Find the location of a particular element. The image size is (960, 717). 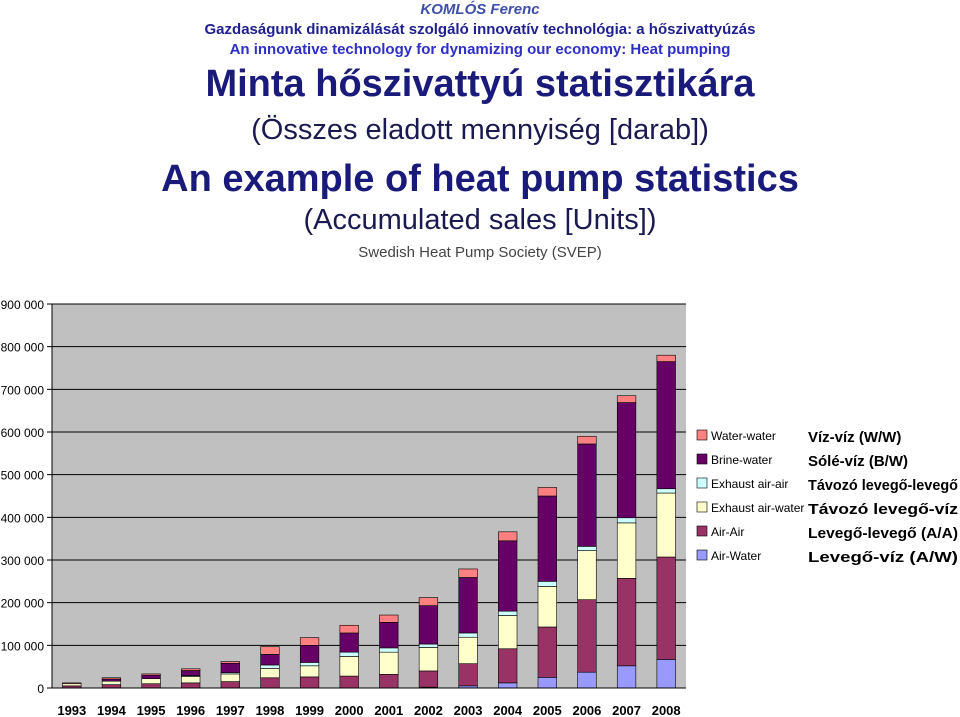

x-tick-label: 1998 is located at coordinates (269, 710).